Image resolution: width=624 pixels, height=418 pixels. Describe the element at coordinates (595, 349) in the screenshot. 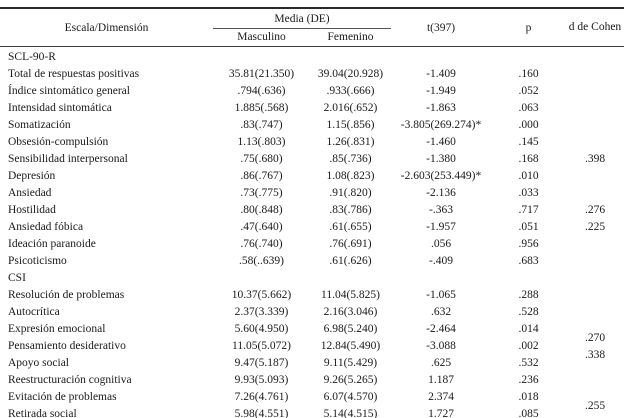

I see `cell-d-cohen: .338` at that location.